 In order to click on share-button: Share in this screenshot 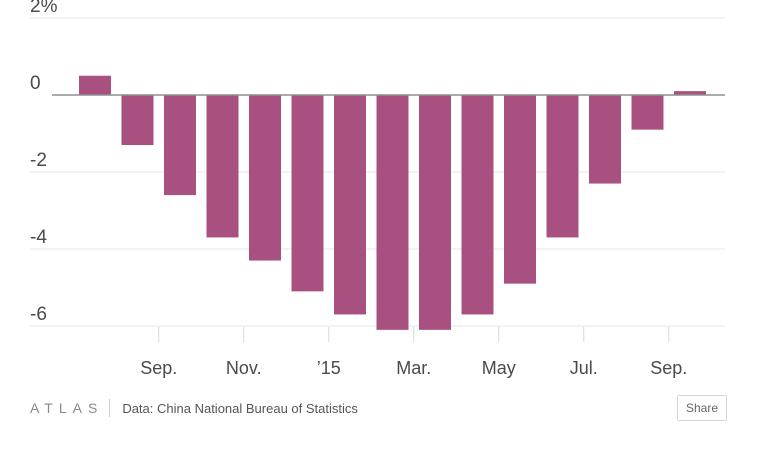, I will do `click(702, 408)`.